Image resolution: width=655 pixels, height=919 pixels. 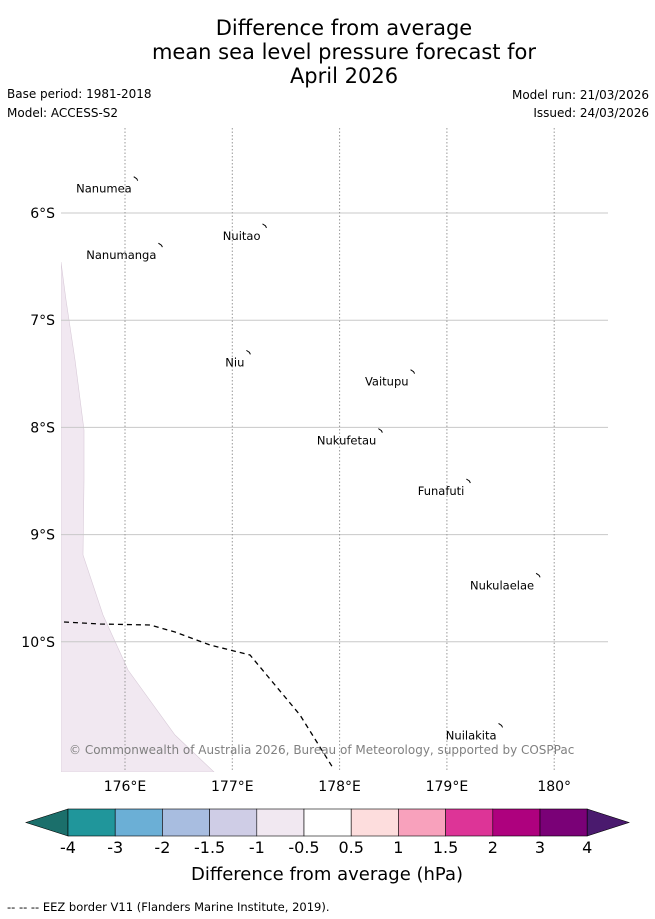 I want to click on island-label: Nanumea, so click(x=104, y=189).